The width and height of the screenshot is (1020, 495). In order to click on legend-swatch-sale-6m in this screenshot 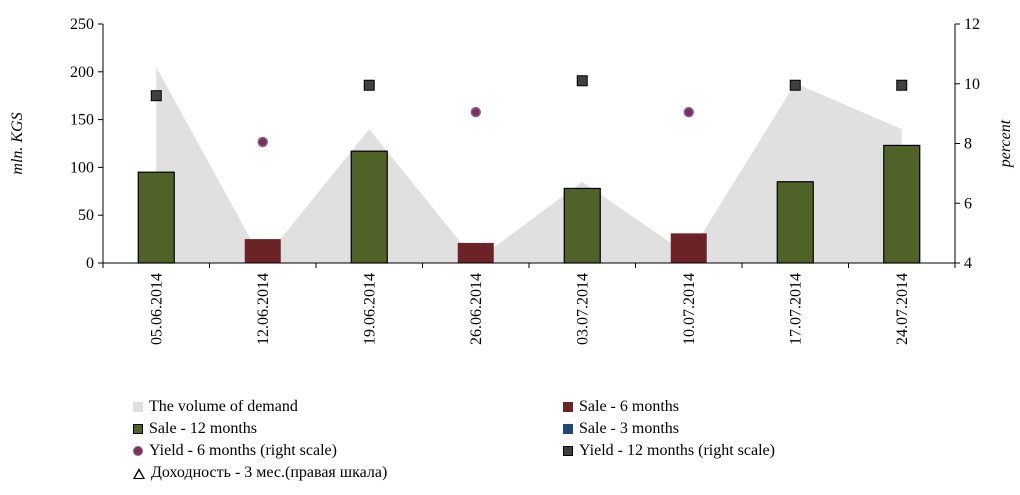, I will do `click(568, 407)`.